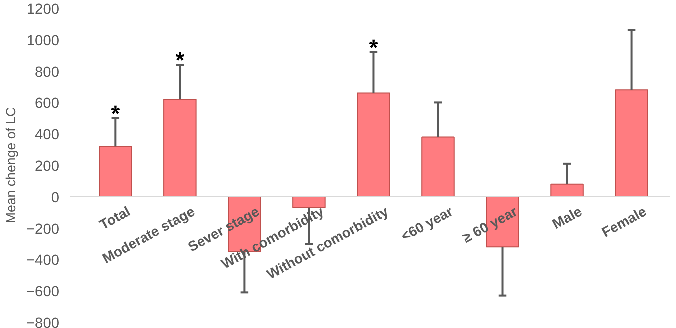 The height and width of the screenshot is (328, 676). What do you see at coordinates (567, 217) in the screenshot?
I see `x-tick-label: Male` at bounding box center [567, 217].